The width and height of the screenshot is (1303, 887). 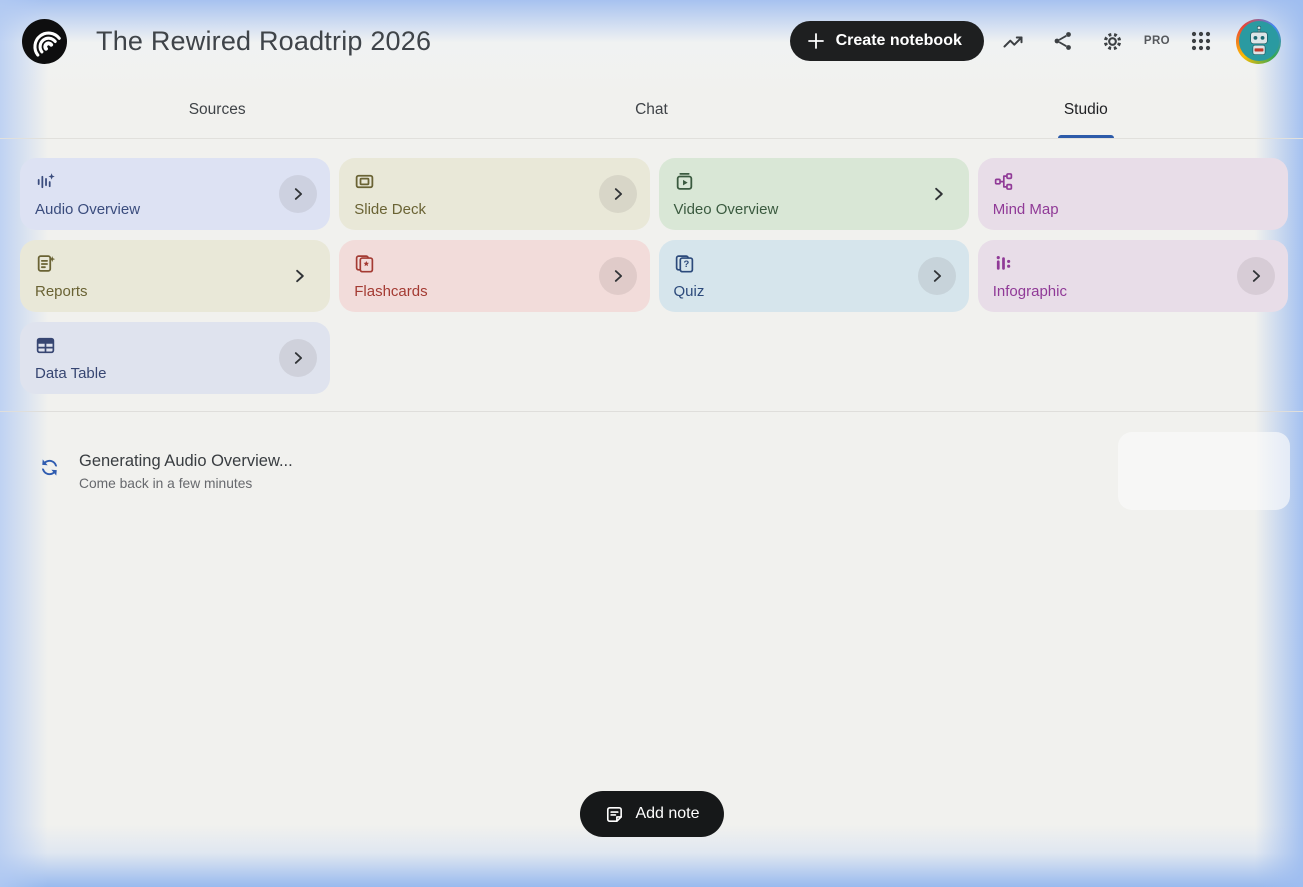 What do you see at coordinates (1113, 41) in the screenshot?
I see `settings-gear-icon` at bounding box center [1113, 41].